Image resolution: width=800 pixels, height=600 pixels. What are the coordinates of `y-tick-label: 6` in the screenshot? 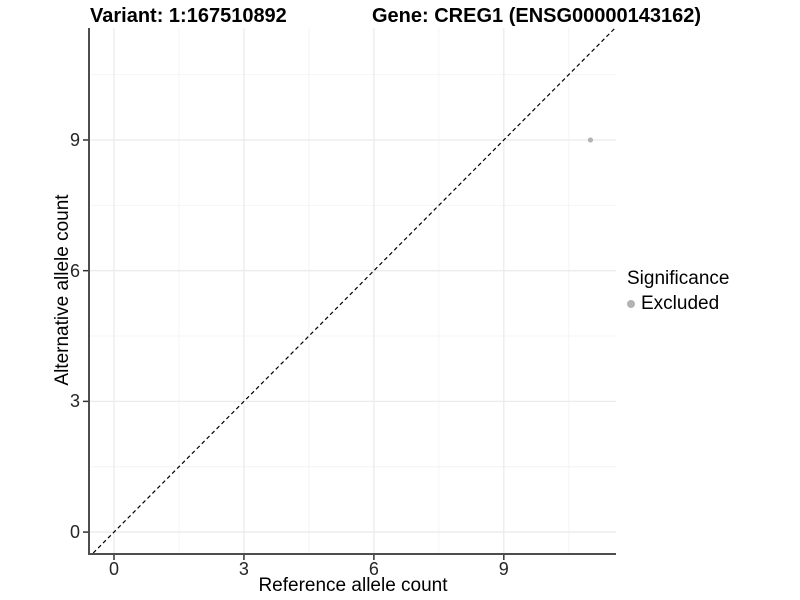 It's located at (74, 270).